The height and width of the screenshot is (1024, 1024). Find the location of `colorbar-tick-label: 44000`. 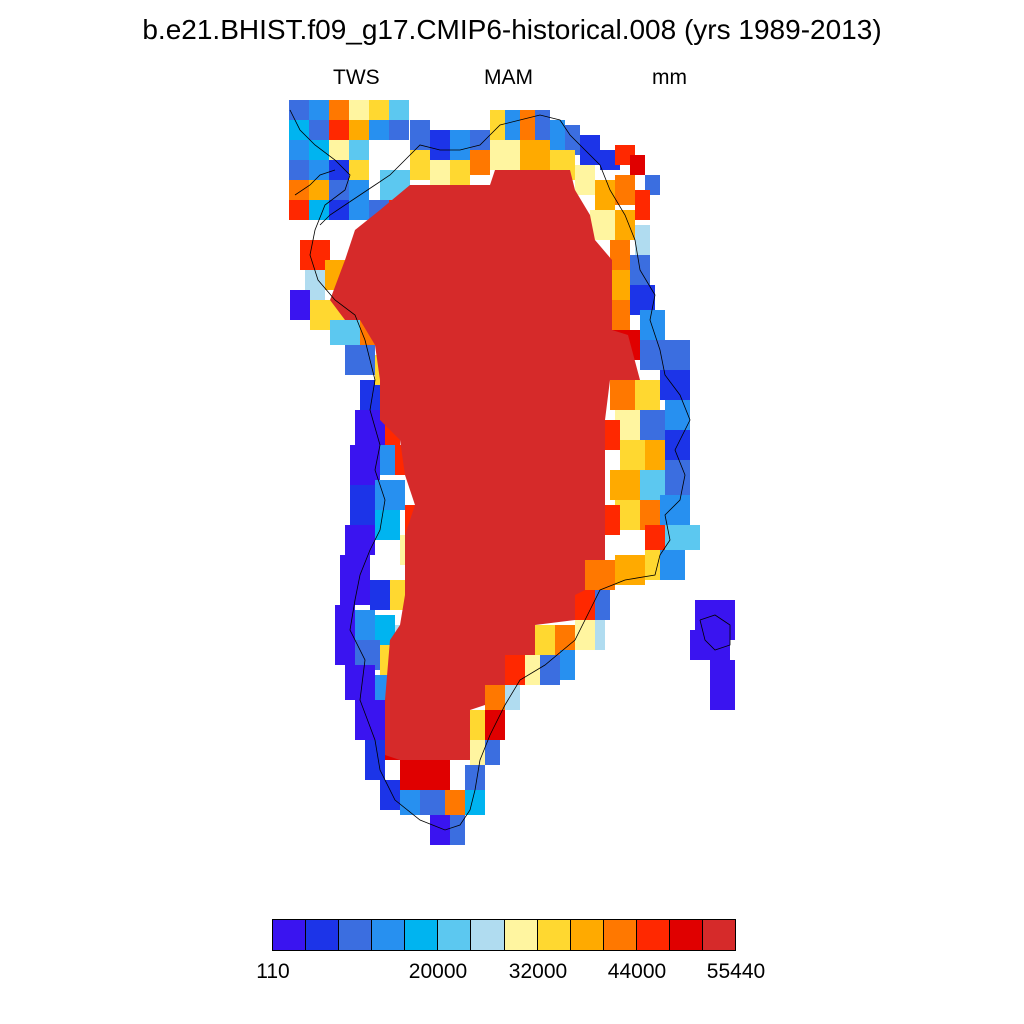

colorbar-tick-label: 44000 is located at coordinates (637, 971).